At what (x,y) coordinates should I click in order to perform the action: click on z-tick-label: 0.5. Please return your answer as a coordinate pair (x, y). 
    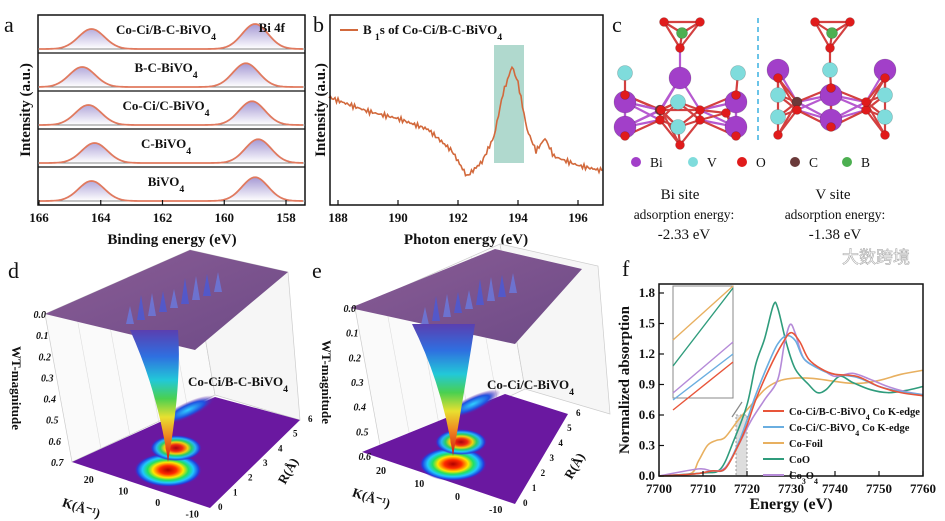
    Looking at the image, I should click on (362, 432).